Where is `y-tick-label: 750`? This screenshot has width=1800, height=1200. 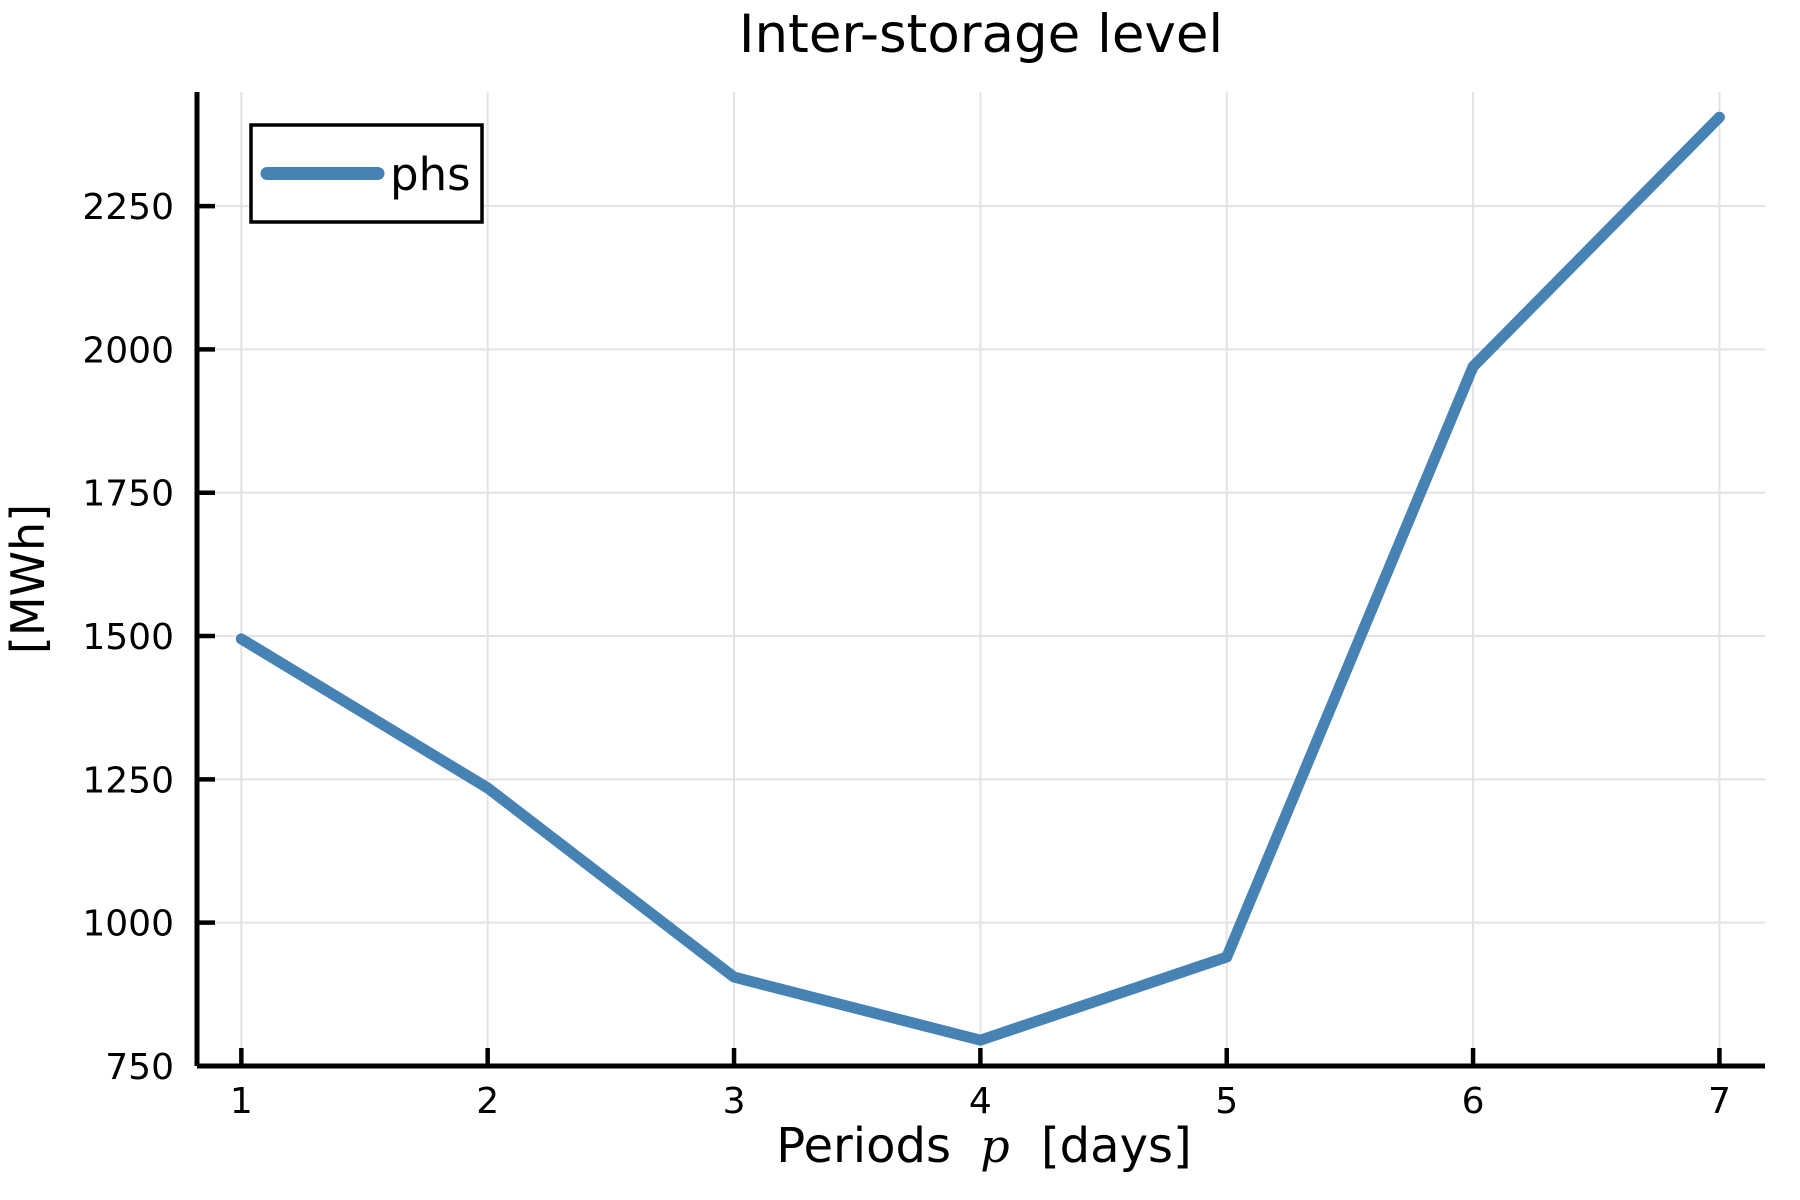
y-tick-label: 750 is located at coordinates (139, 1067).